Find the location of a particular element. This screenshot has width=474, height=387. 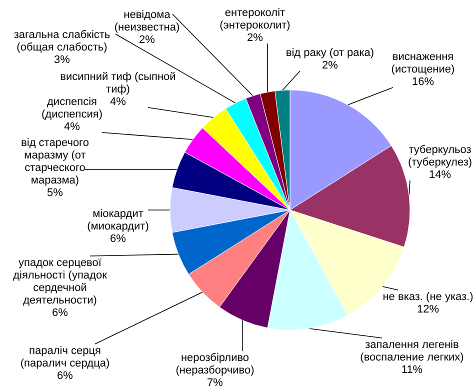

slice-label: висипний тиф (сыпной тиф) is located at coordinates (118, 83).